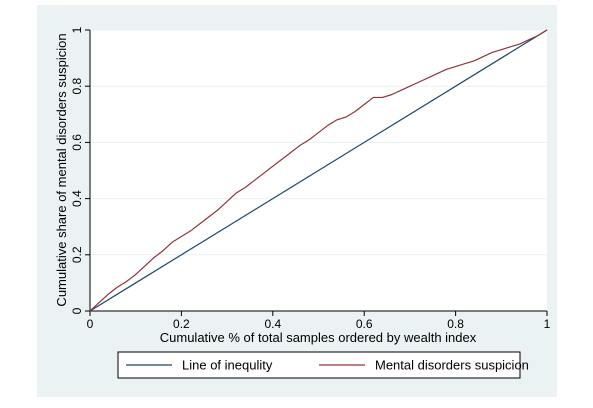 This screenshot has height=408, width=593. What do you see at coordinates (455, 324) in the screenshot?
I see `x-tick-label-4: 0.8` at bounding box center [455, 324].